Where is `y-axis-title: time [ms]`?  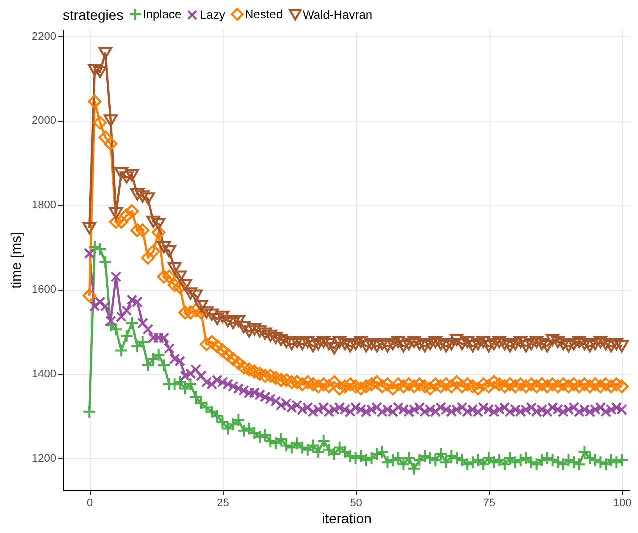 y-axis-title: time [ms] is located at coordinates (16, 260).